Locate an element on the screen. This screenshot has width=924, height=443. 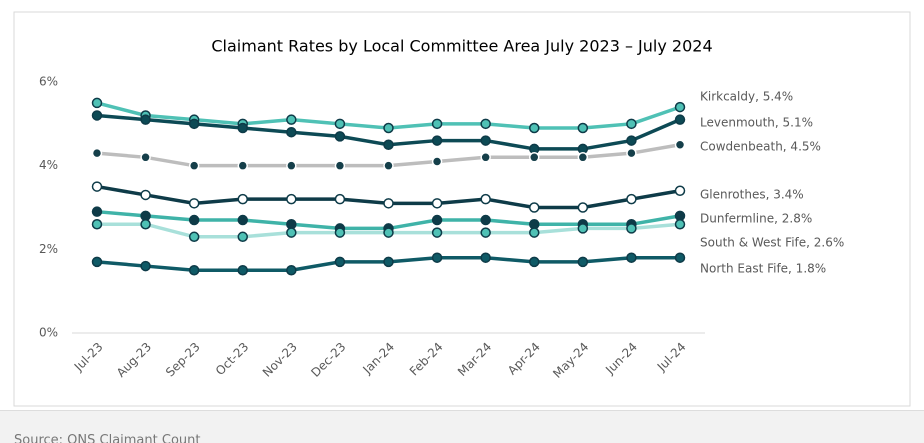
series-label: Cowdenbeath, 4.5% is located at coordinates (760, 147).